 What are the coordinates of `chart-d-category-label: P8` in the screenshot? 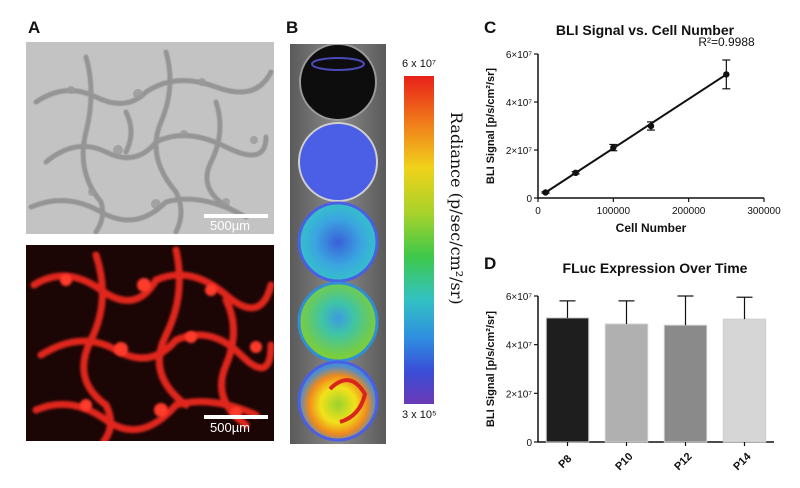 It's located at (565, 462).